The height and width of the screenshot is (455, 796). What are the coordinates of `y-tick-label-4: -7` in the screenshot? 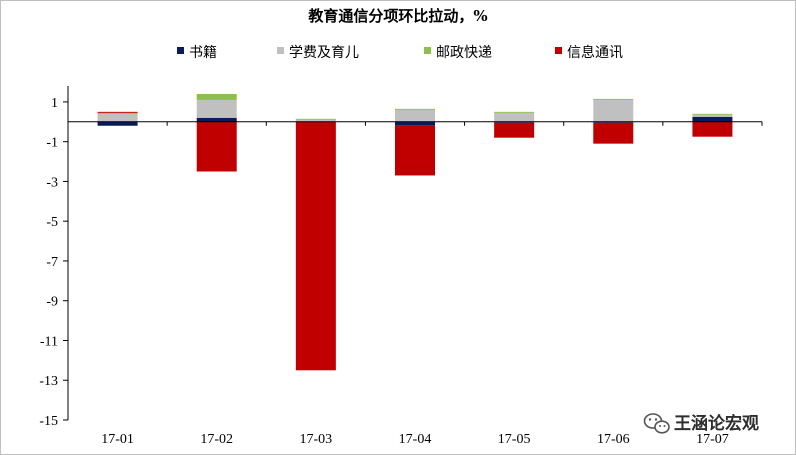 It's located at (52, 262).